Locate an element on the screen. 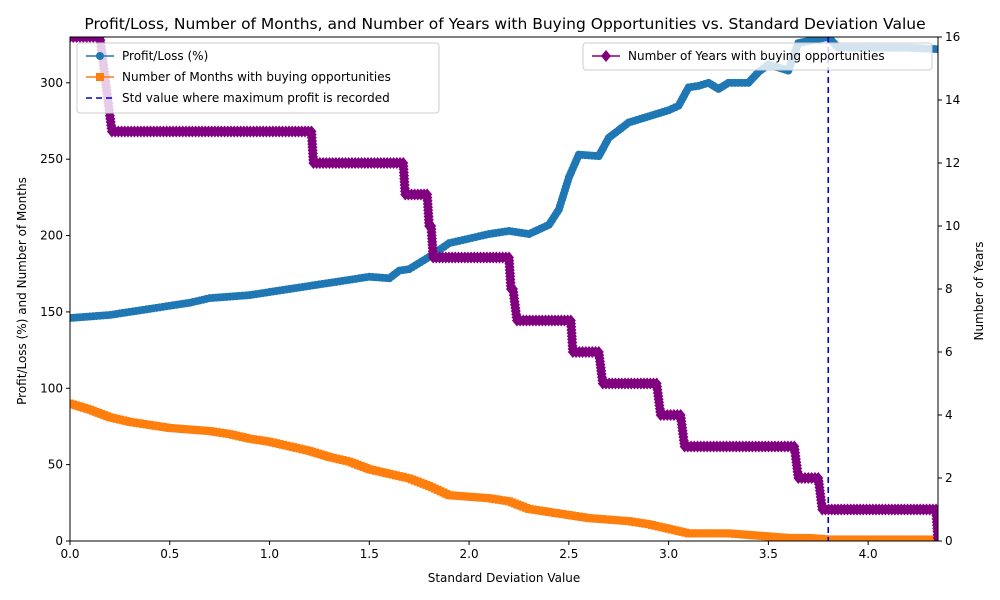 The height and width of the screenshot is (600, 1000). x-axis-label: Standard Deviation Value is located at coordinates (504, 578).